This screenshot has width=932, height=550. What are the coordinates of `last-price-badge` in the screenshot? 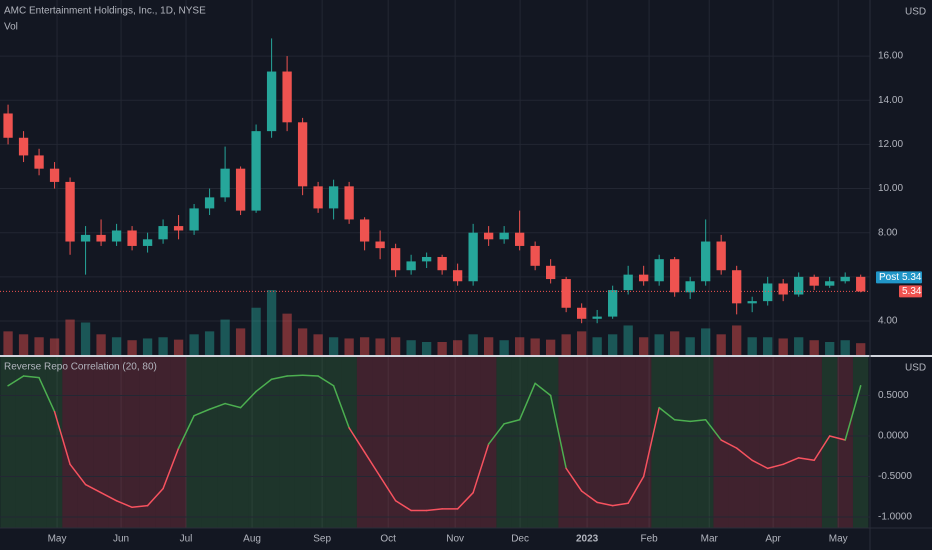 It's located at (910, 291).